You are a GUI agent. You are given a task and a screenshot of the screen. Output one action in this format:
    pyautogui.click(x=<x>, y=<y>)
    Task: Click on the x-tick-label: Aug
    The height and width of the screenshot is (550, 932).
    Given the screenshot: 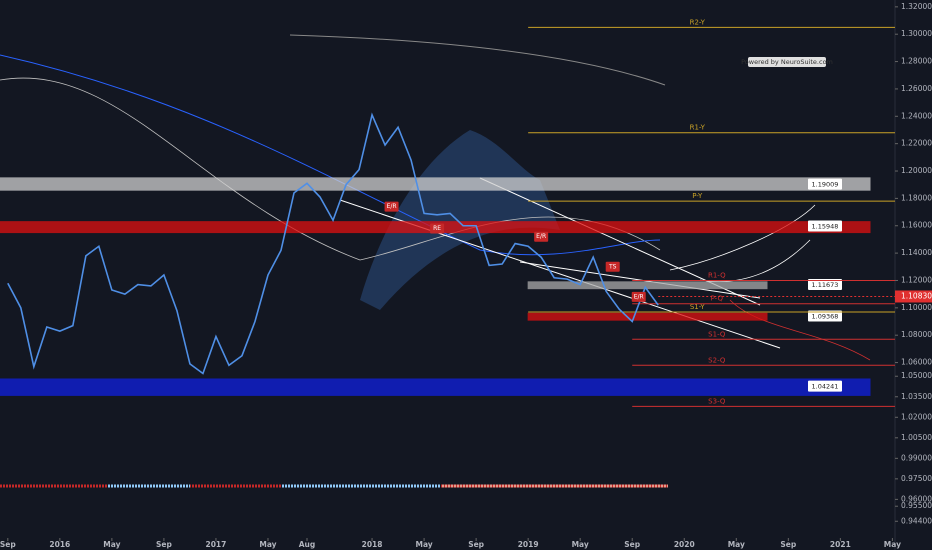 What is the action you would take?
    pyautogui.click(x=307, y=544)
    